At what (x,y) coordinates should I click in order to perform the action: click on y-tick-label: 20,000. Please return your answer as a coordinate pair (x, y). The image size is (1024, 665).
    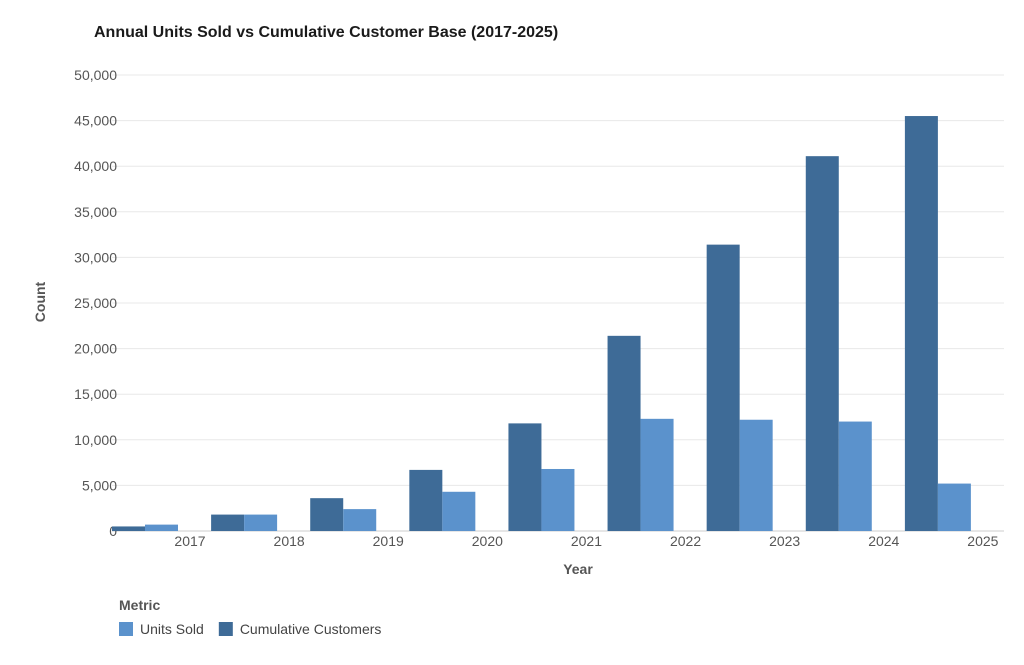
    Looking at the image, I should click on (95, 349).